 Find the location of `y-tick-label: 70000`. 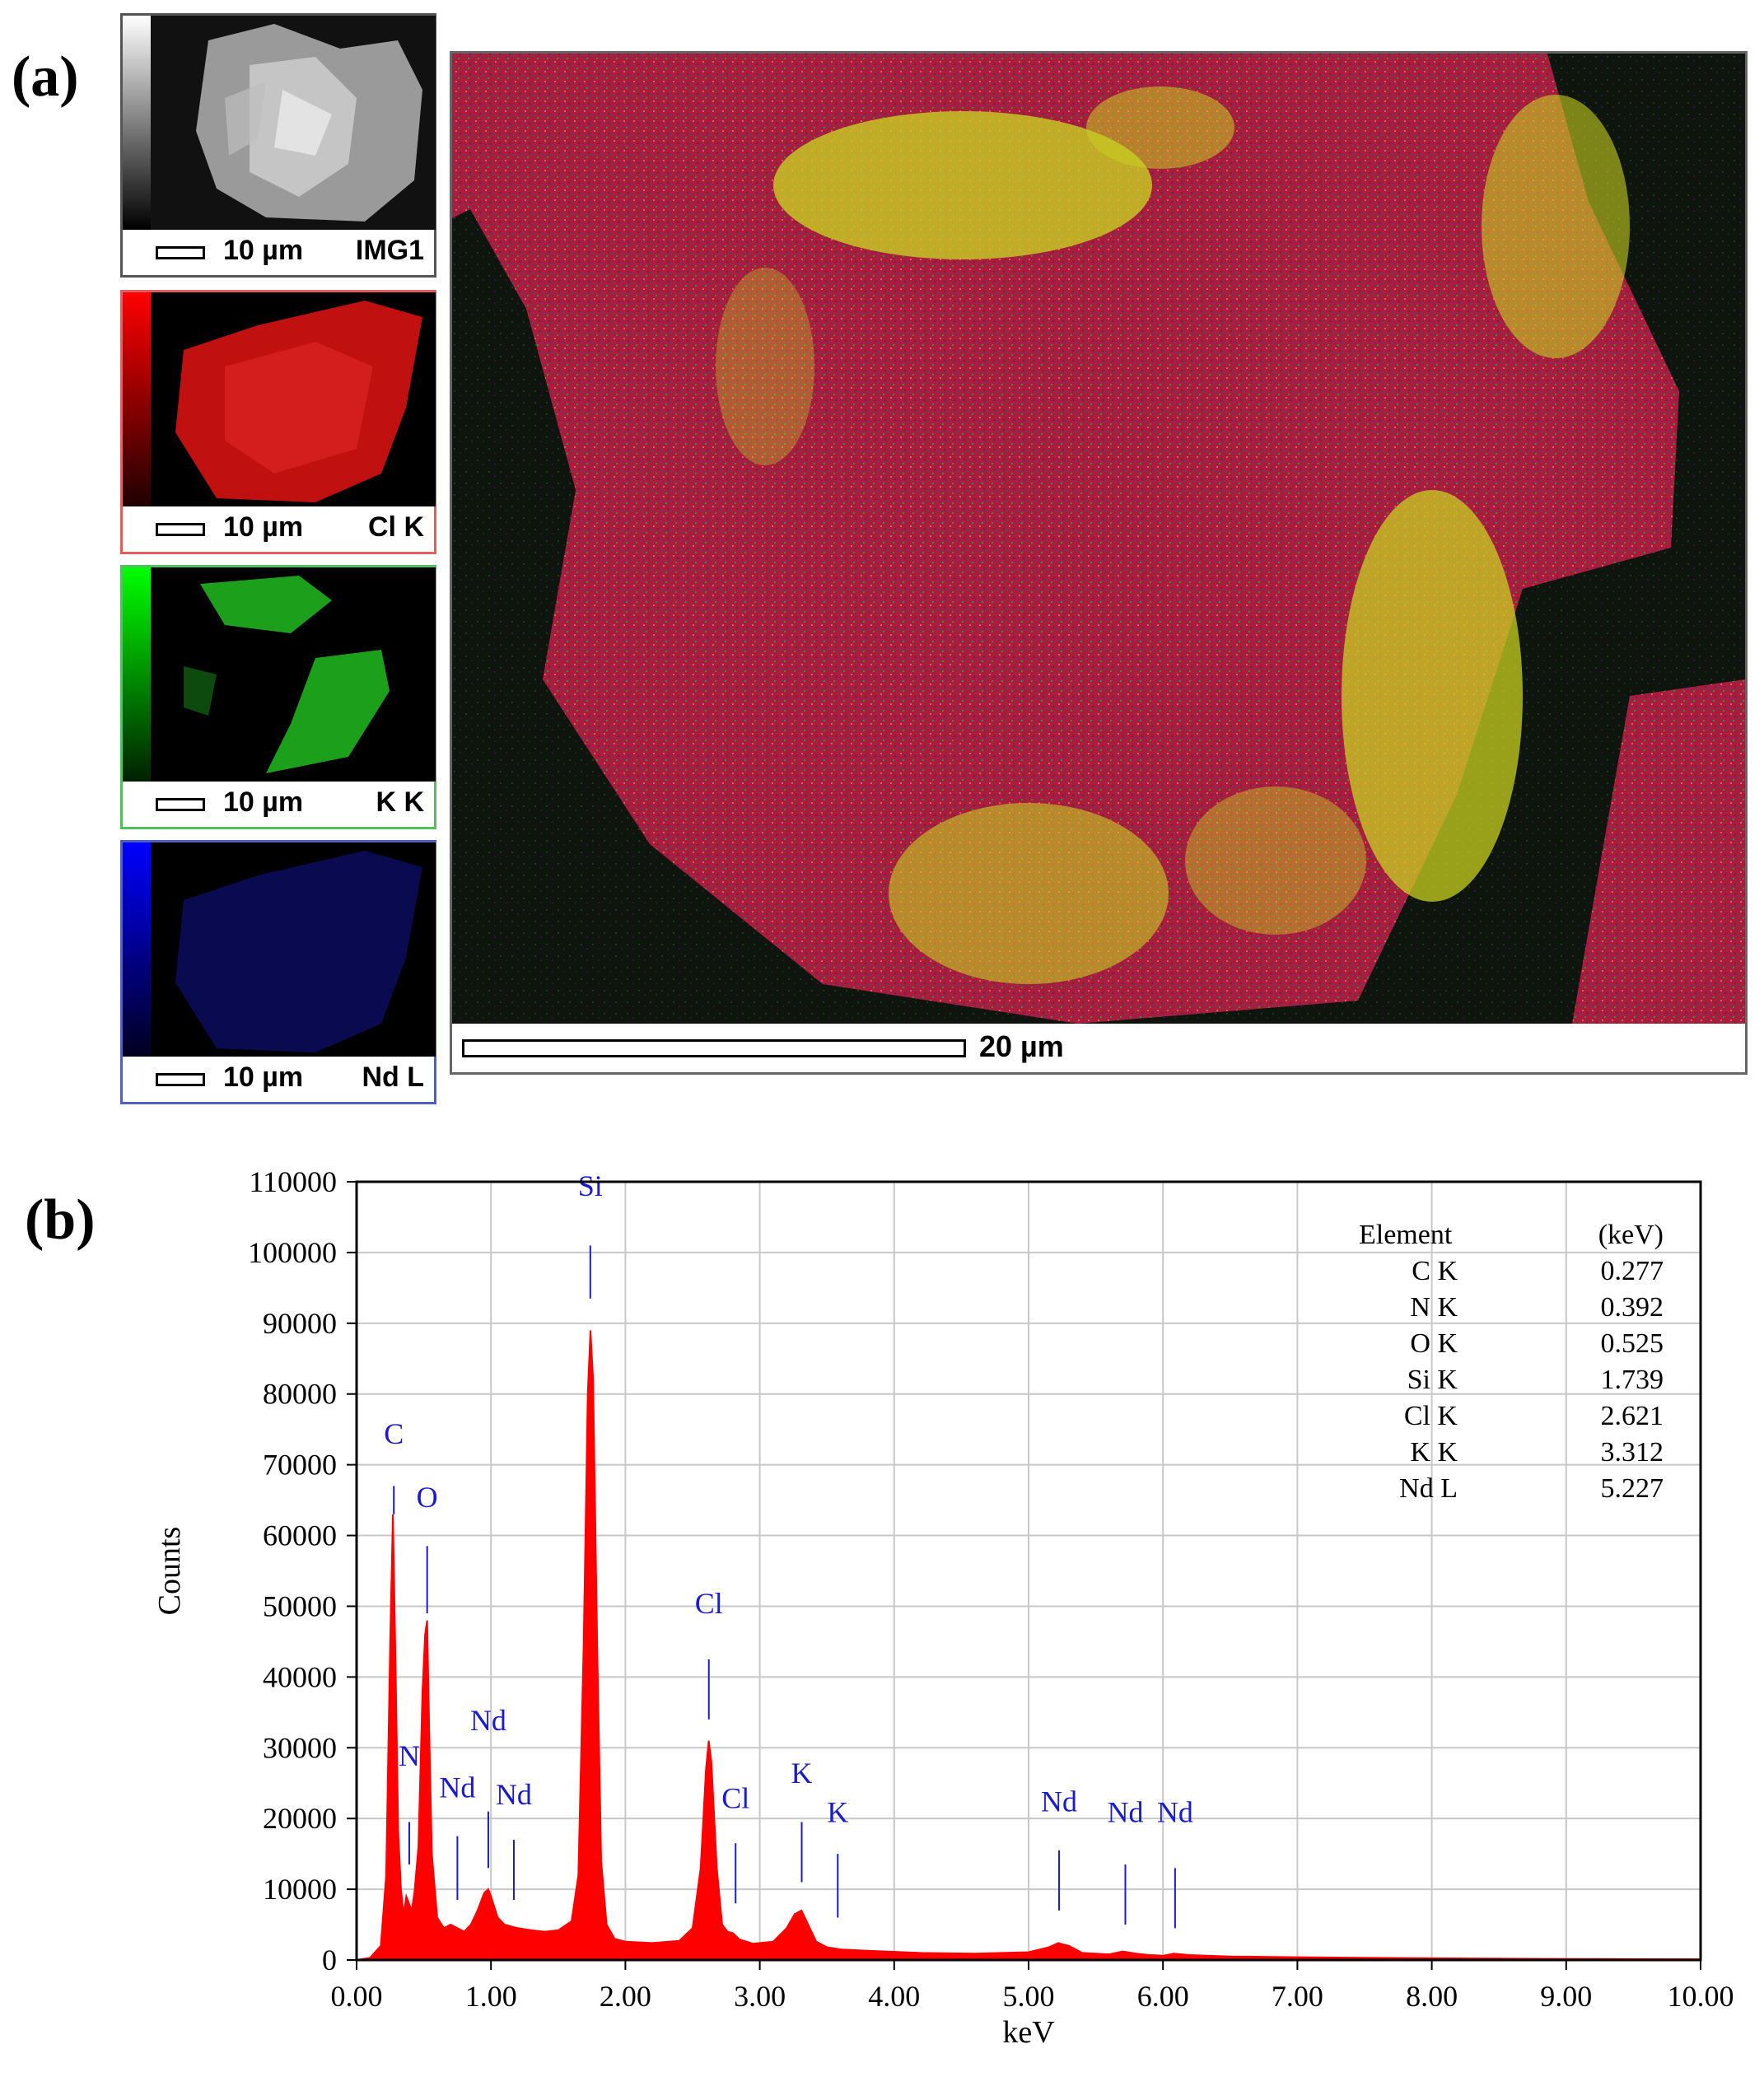

y-tick-label: 70000 is located at coordinates (300, 1465).